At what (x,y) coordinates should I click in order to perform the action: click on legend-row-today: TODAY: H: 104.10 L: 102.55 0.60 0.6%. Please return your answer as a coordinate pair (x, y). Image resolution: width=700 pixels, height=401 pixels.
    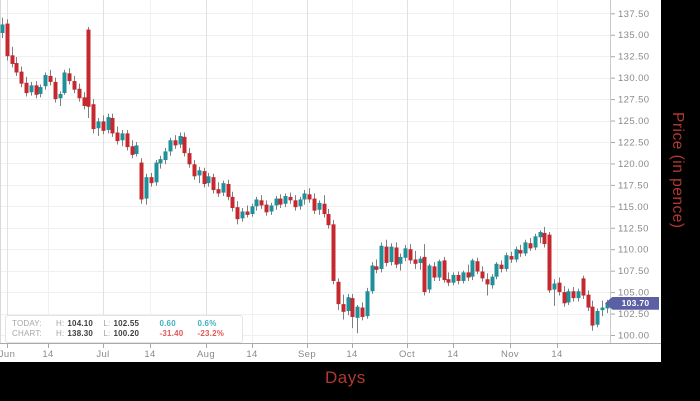
    Looking at the image, I should click on (123, 324).